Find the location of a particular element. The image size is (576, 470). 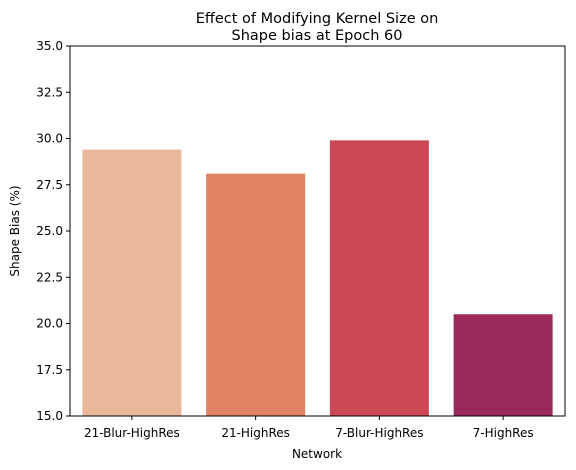

y-tick-label: 20.0 is located at coordinates (49, 324).